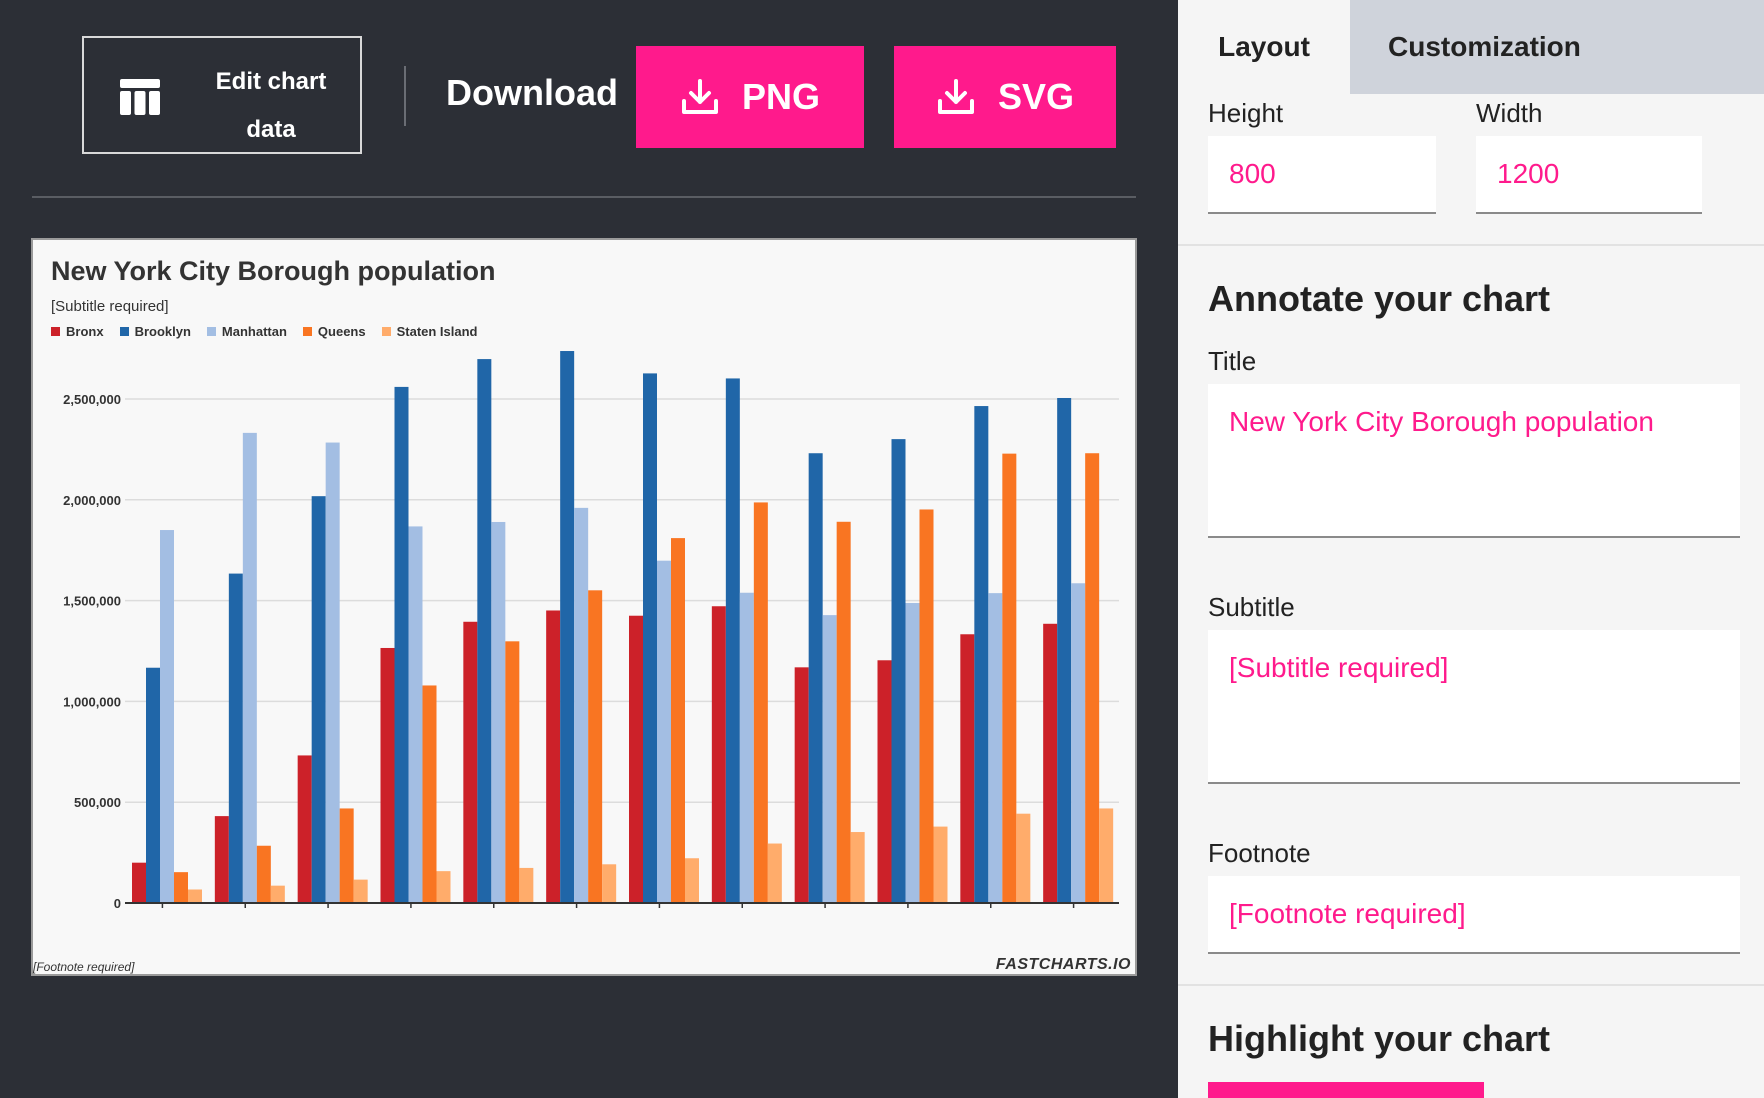 This screenshot has height=1098, width=1764. Describe the element at coordinates (1379, 298) in the screenshot. I see `annotate-heading: Annotate your chart` at that location.